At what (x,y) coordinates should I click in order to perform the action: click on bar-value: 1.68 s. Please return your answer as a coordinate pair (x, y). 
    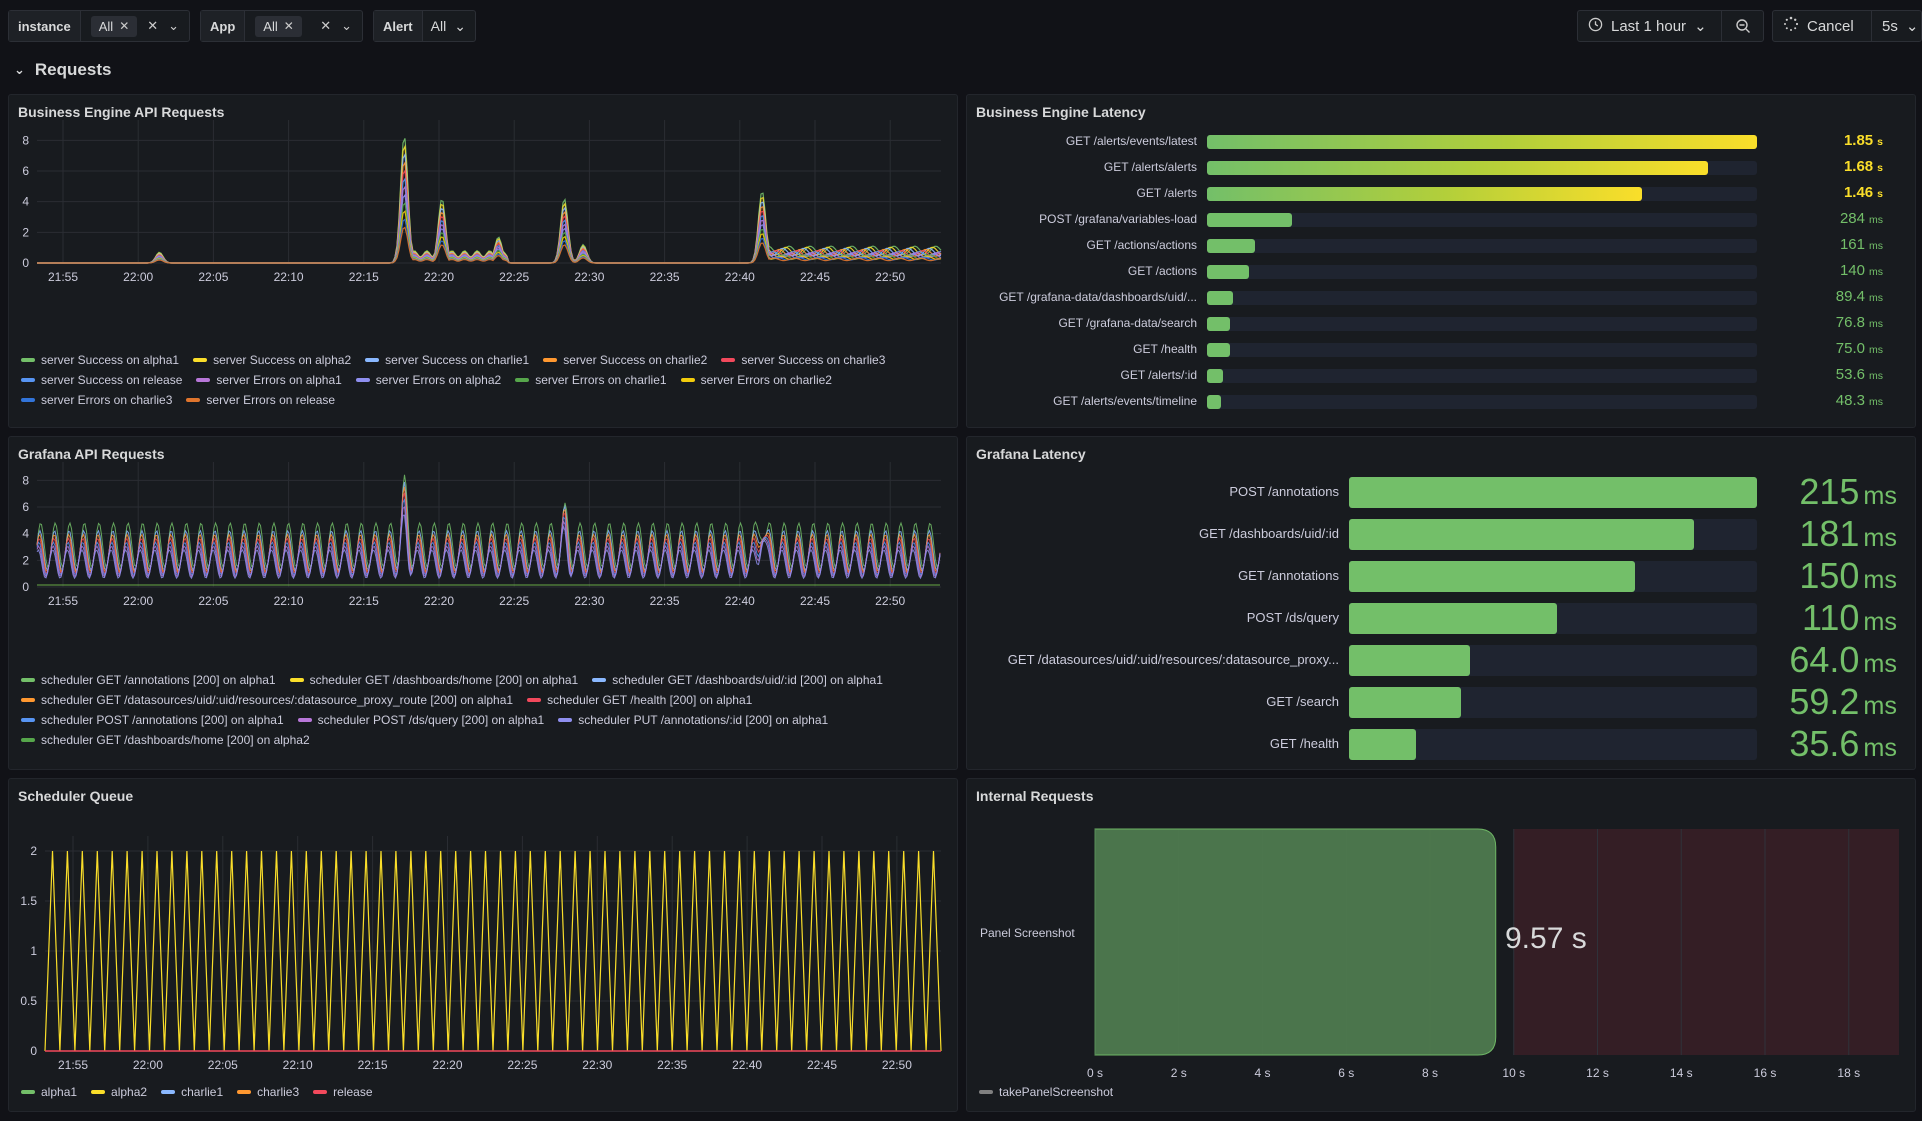
    Looking at the image, I should click on (1863, 166).